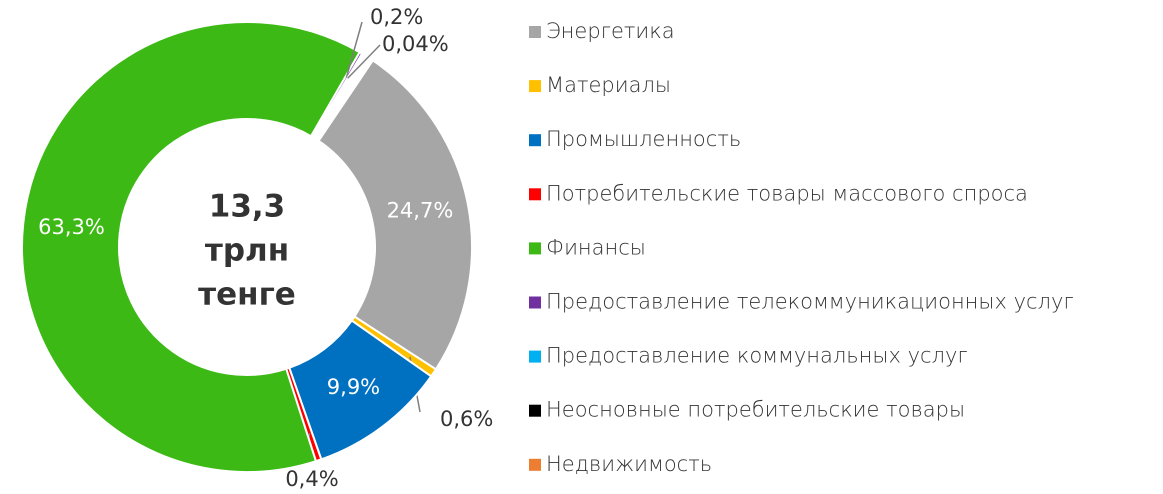  I want to click on data-label: 0,6%, so click(466, 419).